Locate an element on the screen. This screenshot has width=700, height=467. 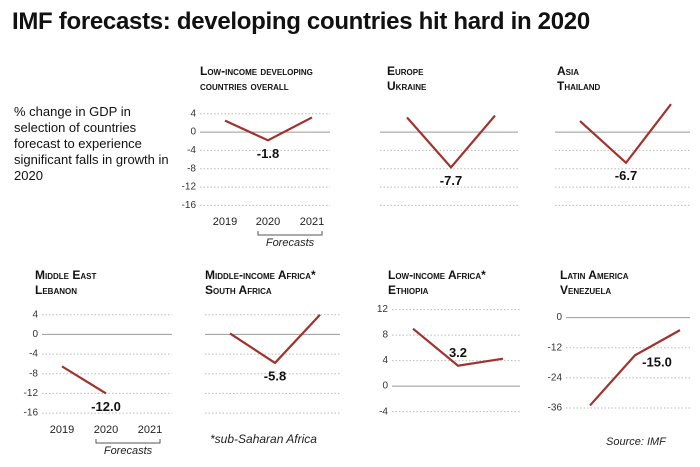
panel-subtitle: Venezuela is located at coordinates (586, 290).